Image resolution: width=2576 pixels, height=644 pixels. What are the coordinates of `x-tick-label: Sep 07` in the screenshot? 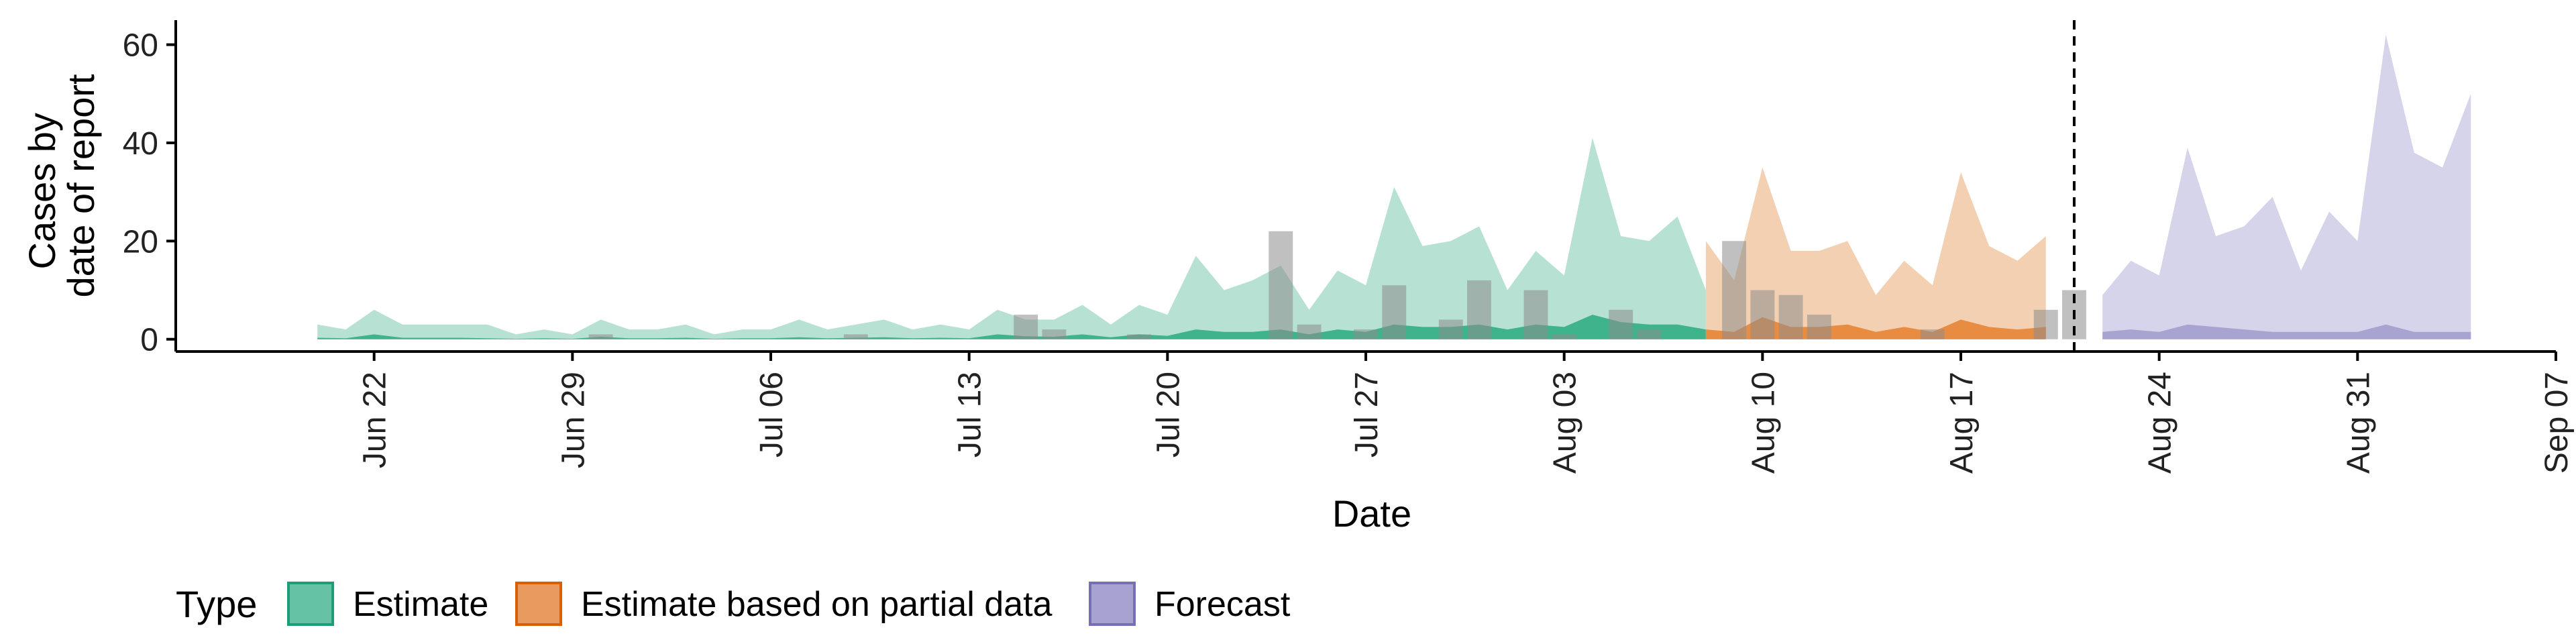 It's located at (2557, 423).